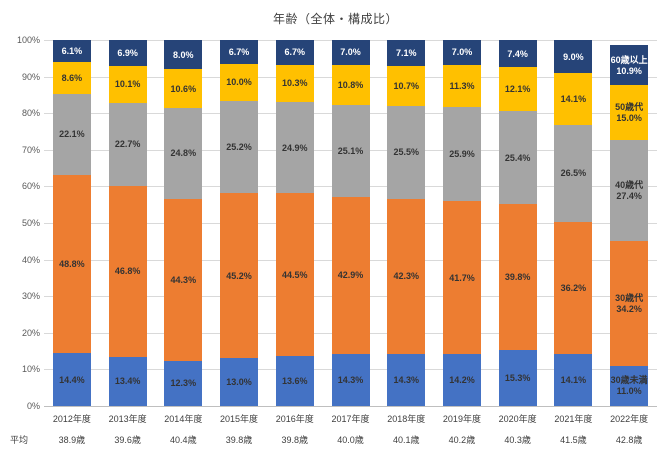 The height and width of the screenshot is (461, 671). What do you see at coordinates (406, 440) in the screenshot?
I see `average-age-value: 40.1歳` at bounding box center [406, 440].